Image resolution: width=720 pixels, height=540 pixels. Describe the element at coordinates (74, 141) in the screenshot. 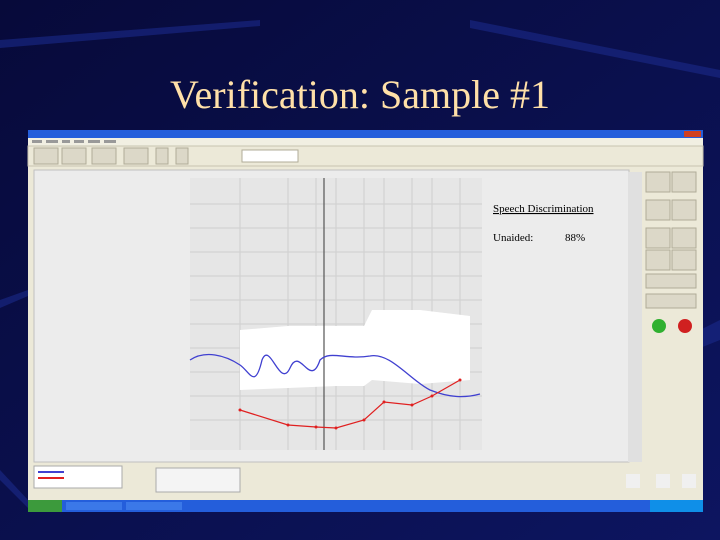

I see `menu-items` at that location.